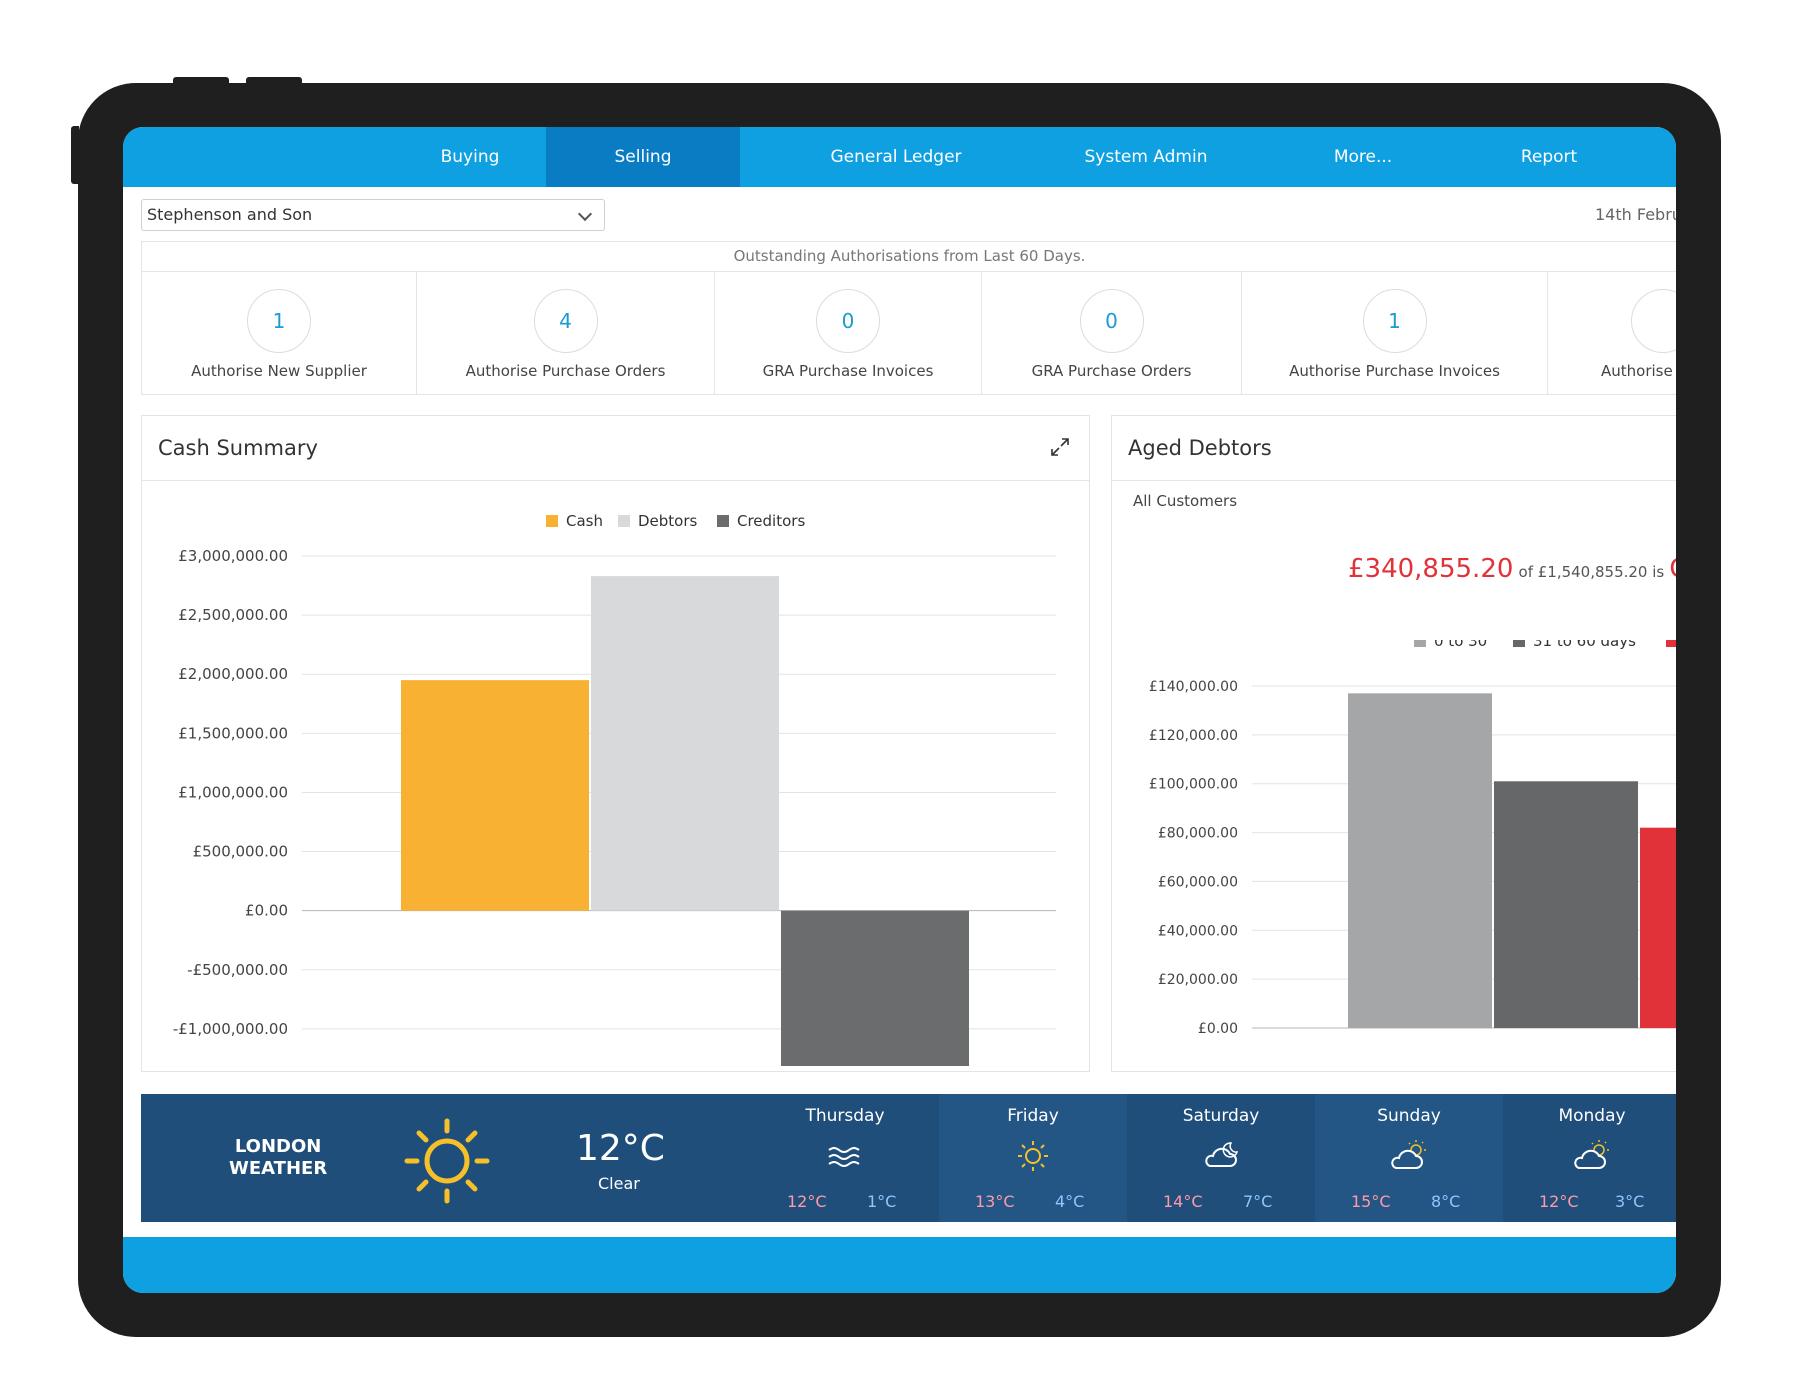  I want to click on weather-widget: LONDON WEATHER 12°C Clear Thursday, so click(908, 1158).